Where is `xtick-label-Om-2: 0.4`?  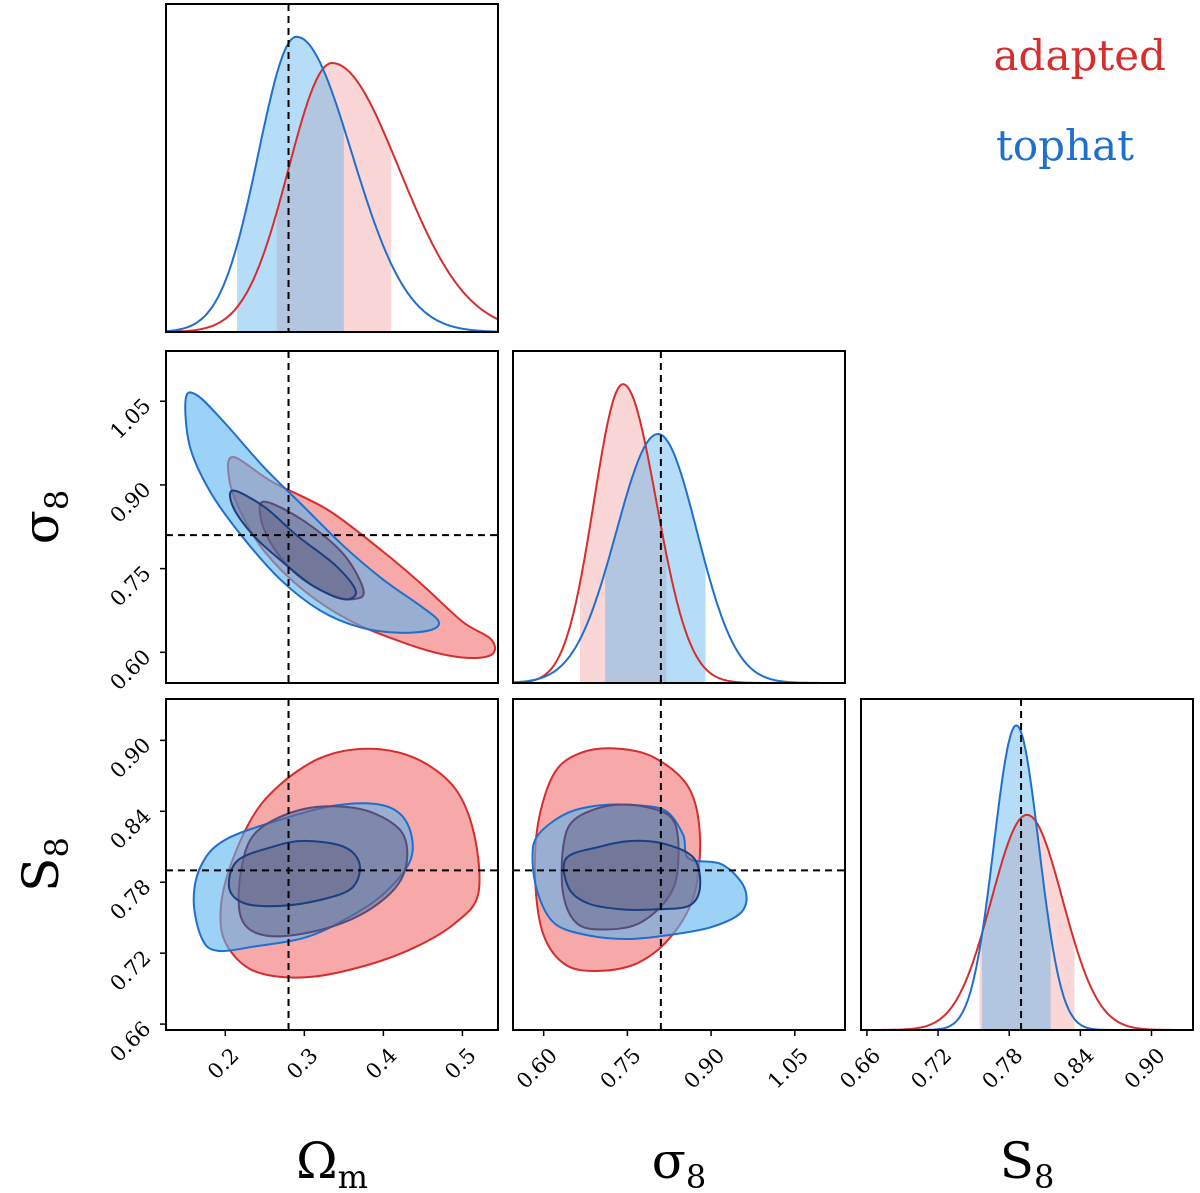
xtick-label-Om-2: 0.4 is located at coordinates (381, 1063).